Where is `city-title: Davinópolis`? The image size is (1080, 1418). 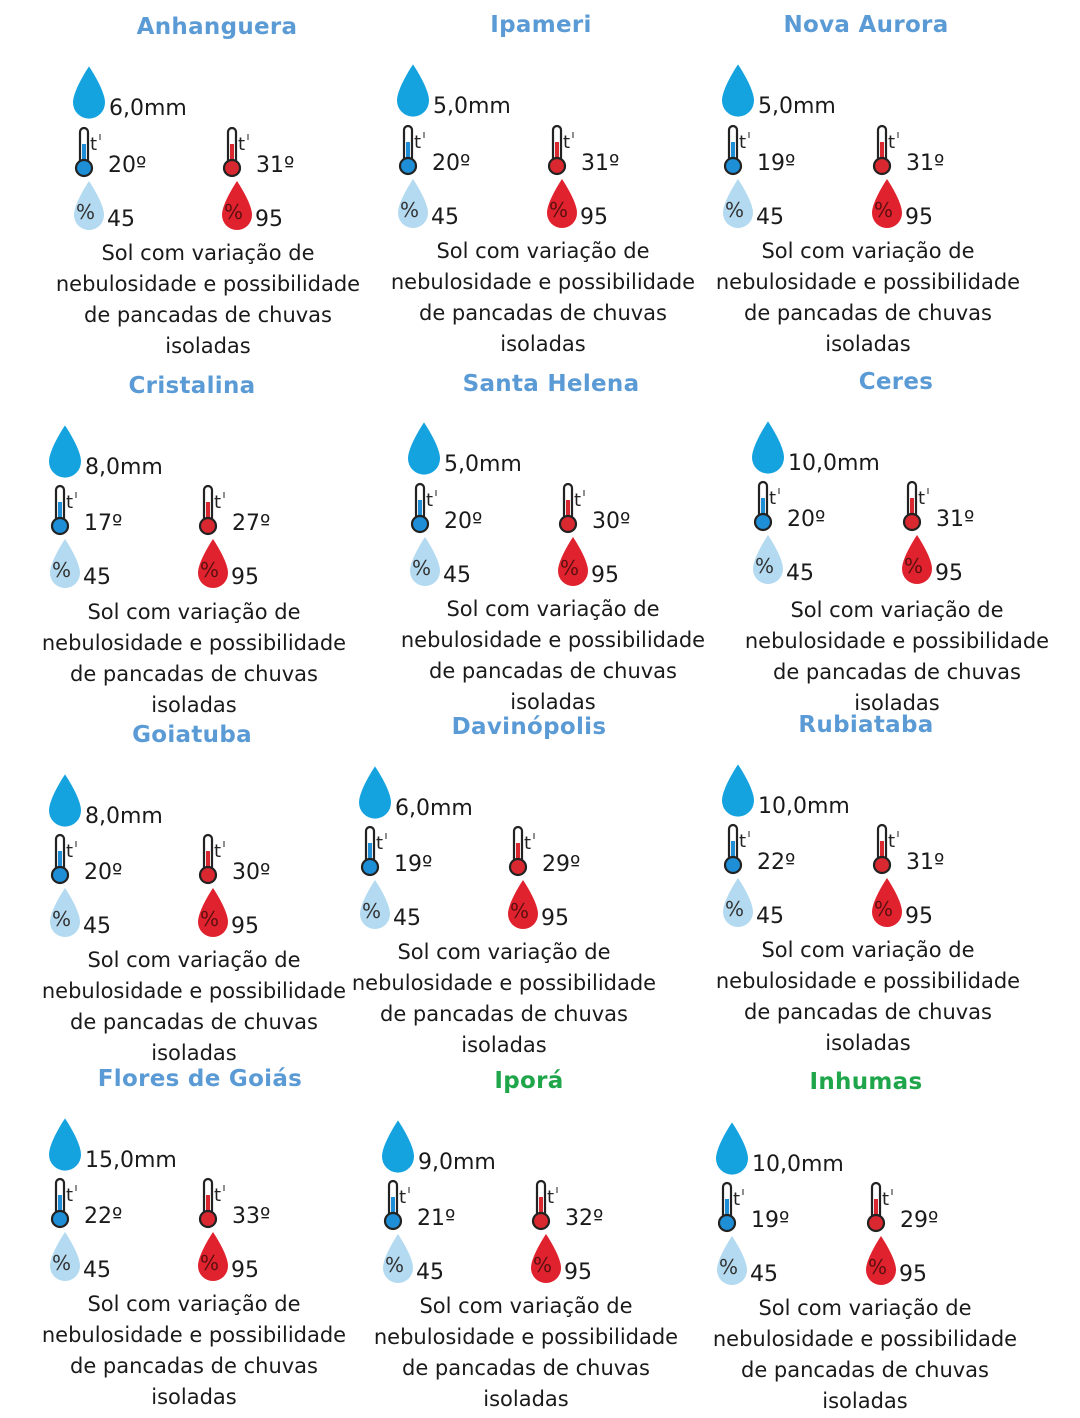
city-title: Davinópolis is located at coordinates (529, 727).